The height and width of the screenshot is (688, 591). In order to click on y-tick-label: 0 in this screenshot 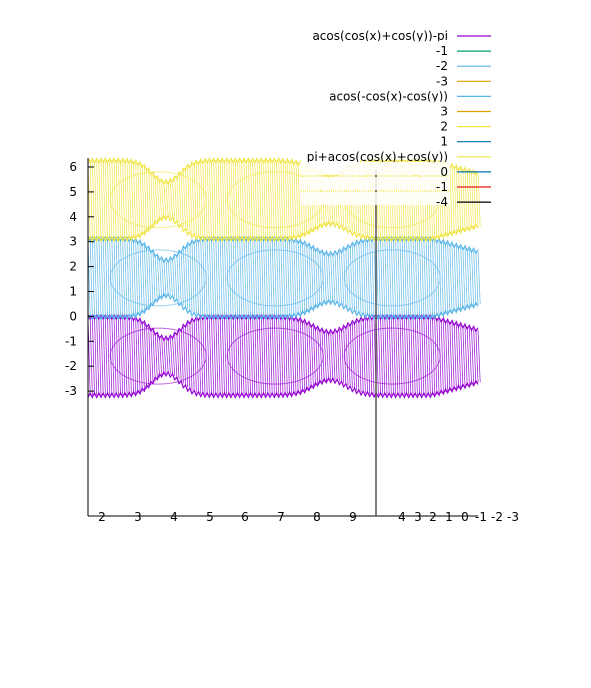, I will do `click(73, 316)`.